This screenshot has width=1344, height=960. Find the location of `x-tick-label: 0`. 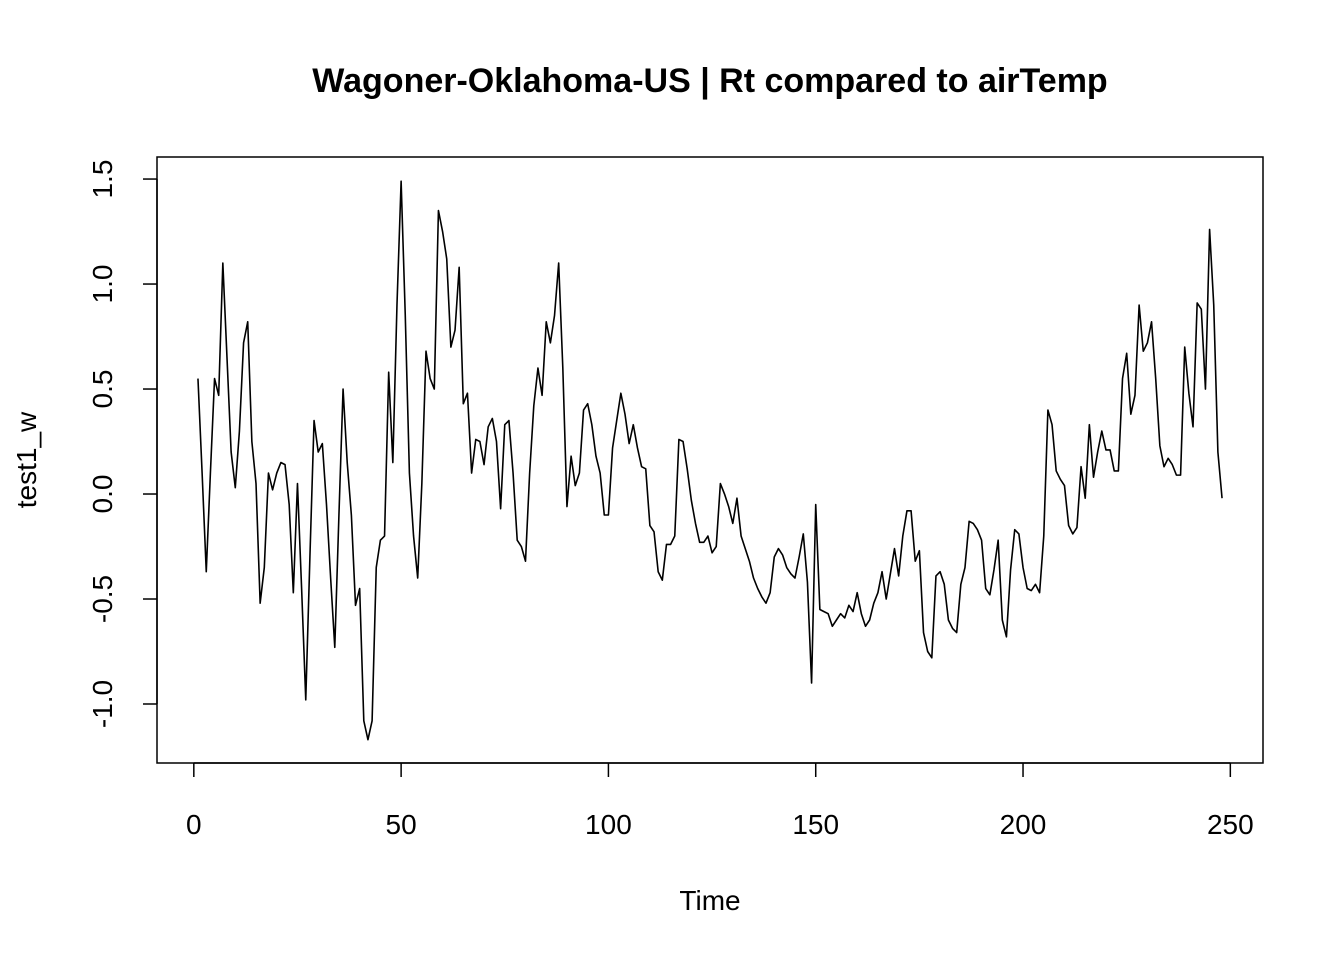

x-tick-label: 0 is located at coordinates (194, 824).